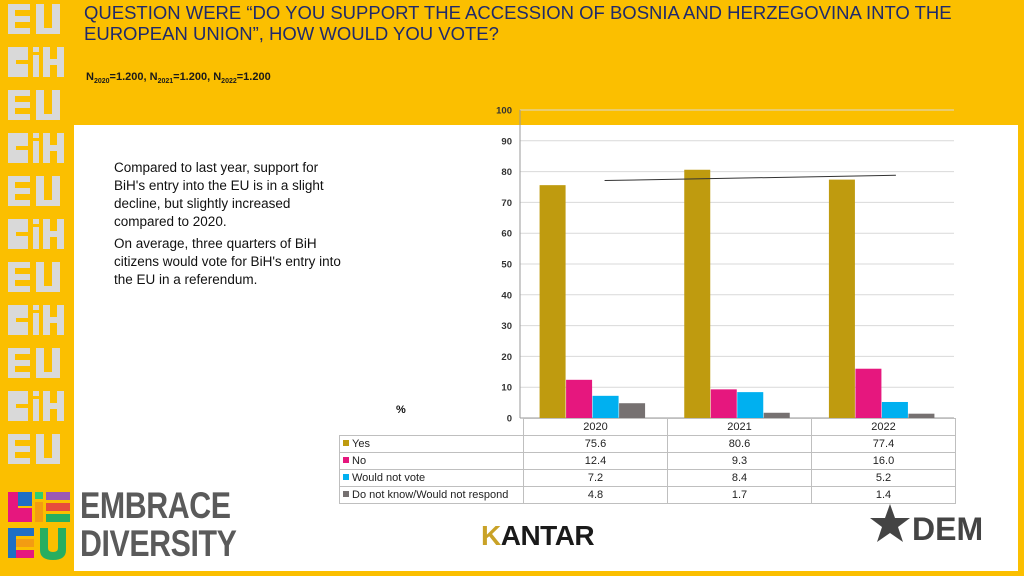 This screenshot has width=1024, height=576. What do you see at coordinates (155, 505) in the screenshot?
I see `embrace-line: EMBRACE` at bounding box center [155, 505].